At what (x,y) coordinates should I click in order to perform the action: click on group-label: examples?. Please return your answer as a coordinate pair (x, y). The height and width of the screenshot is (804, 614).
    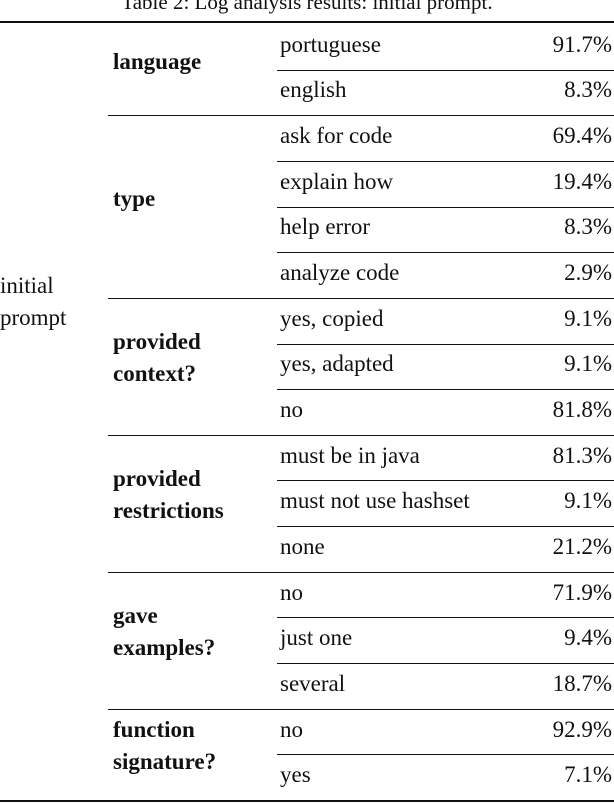
    Looking at the image, I should click on (164, 648).